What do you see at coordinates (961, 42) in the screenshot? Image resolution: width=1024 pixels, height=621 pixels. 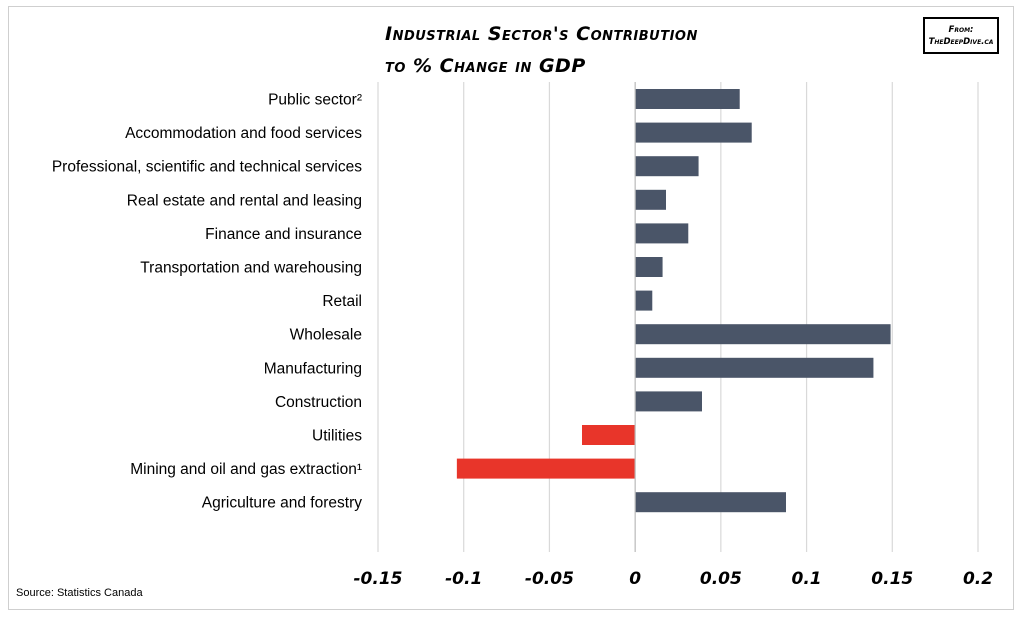 I see `badge-line-2: TheDeepDive.ca` at bounding box center [961, 42].